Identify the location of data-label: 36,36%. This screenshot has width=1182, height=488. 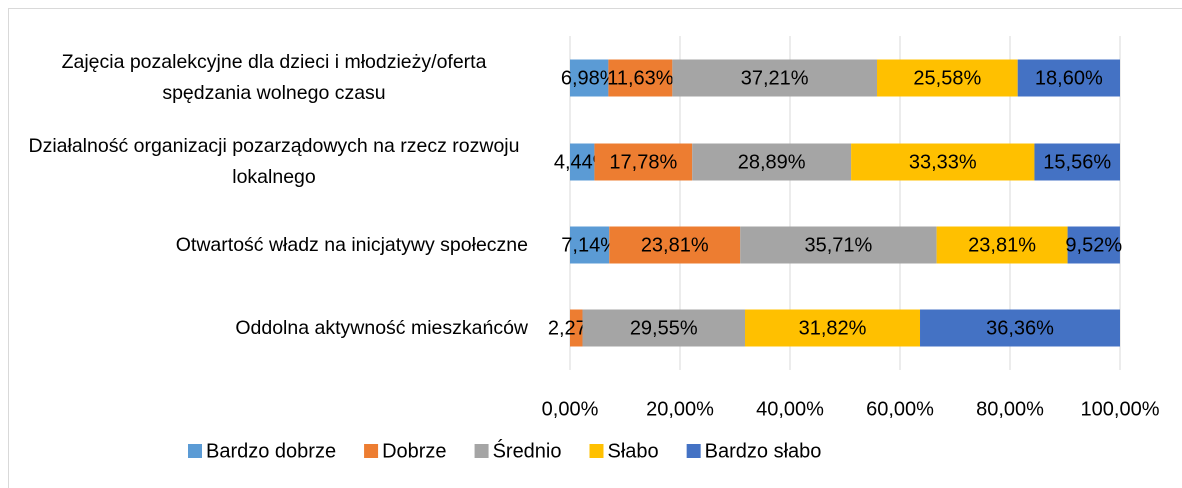
(1020, 328).